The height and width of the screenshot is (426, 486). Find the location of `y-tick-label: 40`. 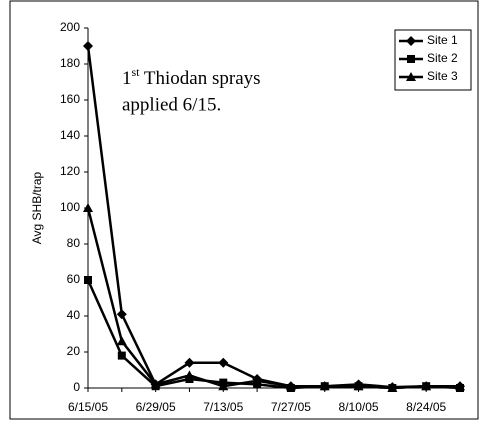

y-tick-label: 40 is located at coordinates (74, 315).